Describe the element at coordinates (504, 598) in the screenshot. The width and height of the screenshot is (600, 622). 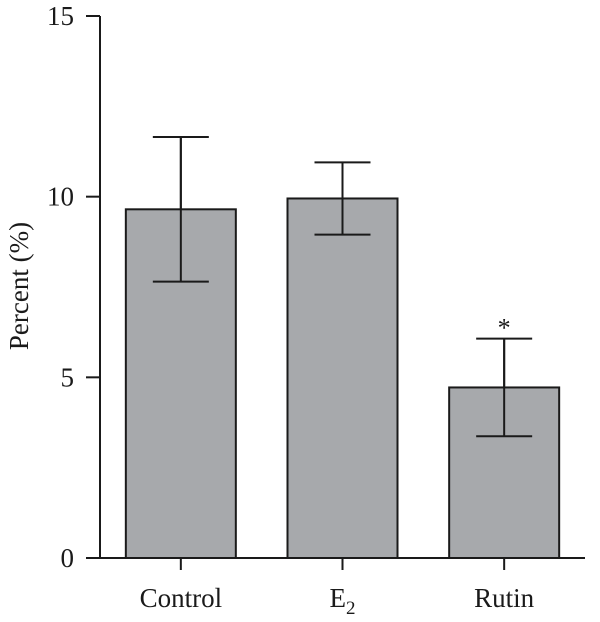
I see `x-tick-label: Rutin` at that location.